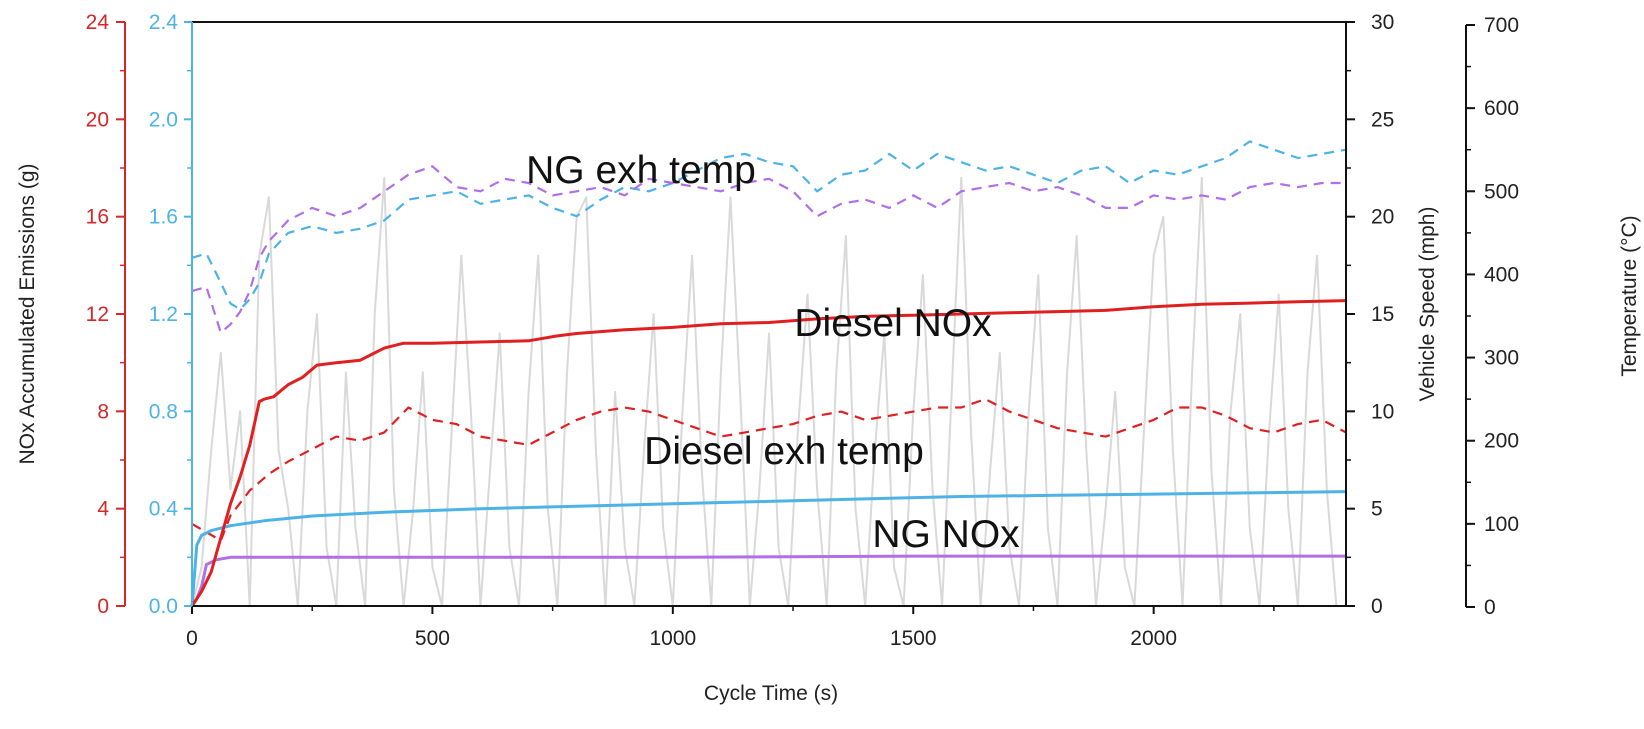 The height and width of the screenshot is (729, 1644). What do you see at coordinates (103, 411) in the screenshot?
I see `nox-red-tick-label: 8` at bounding box center [103, 411].